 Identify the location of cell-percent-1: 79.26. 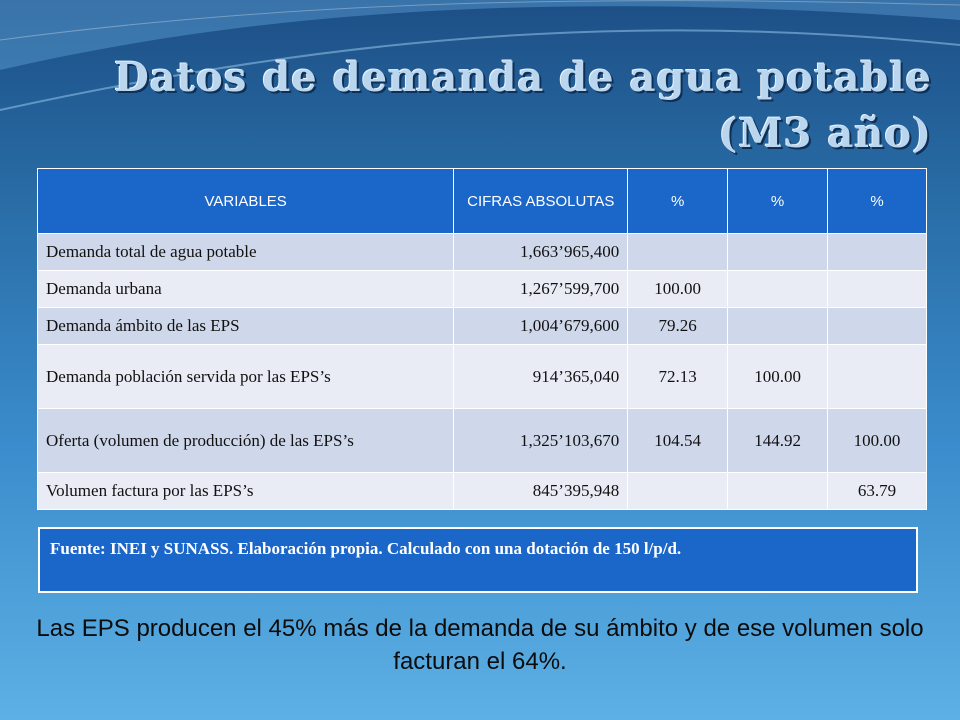
(678, 326).